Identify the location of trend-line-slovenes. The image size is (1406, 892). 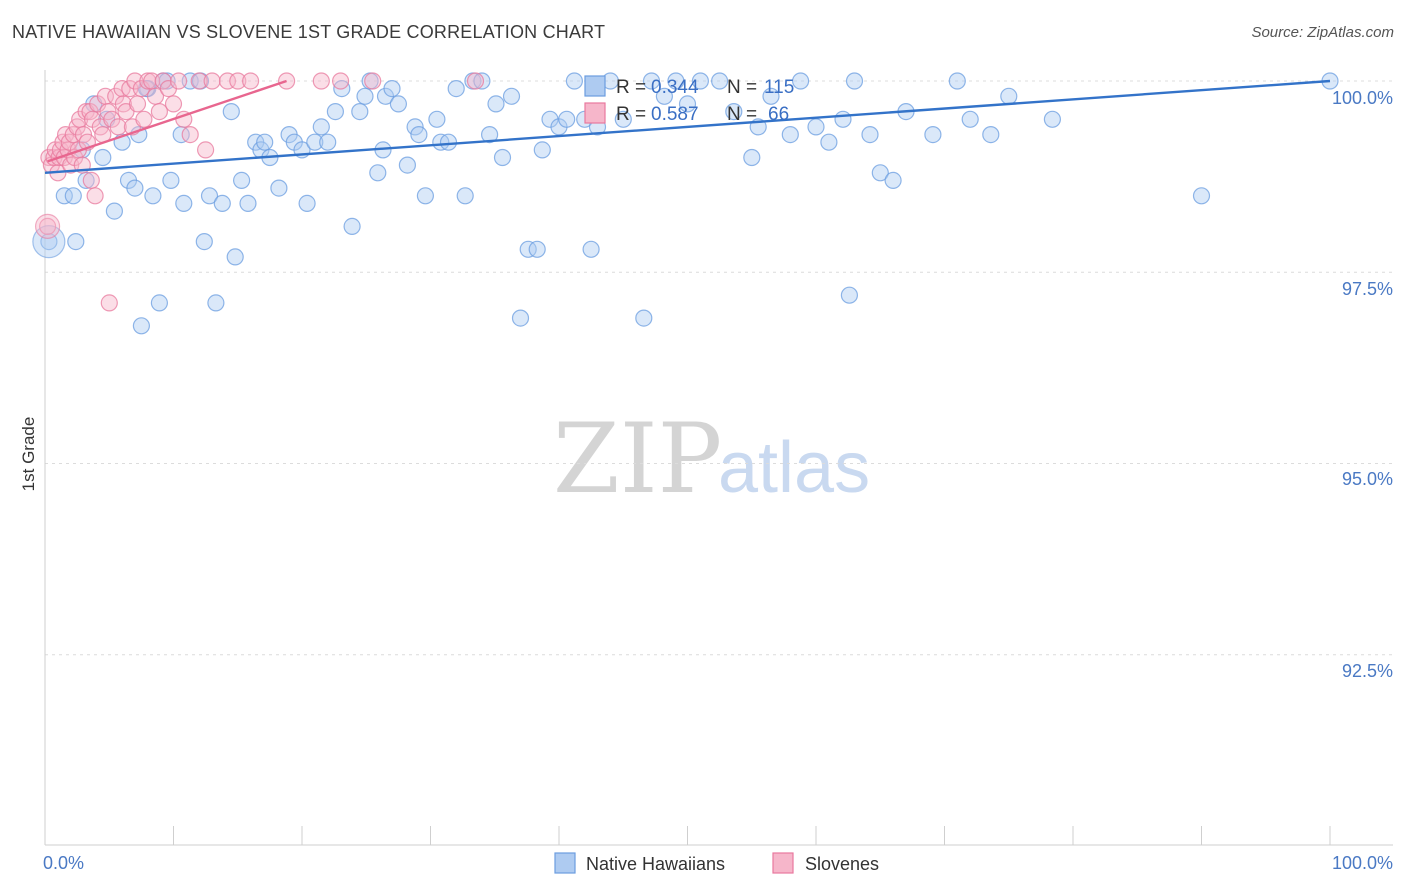
(167, 121).